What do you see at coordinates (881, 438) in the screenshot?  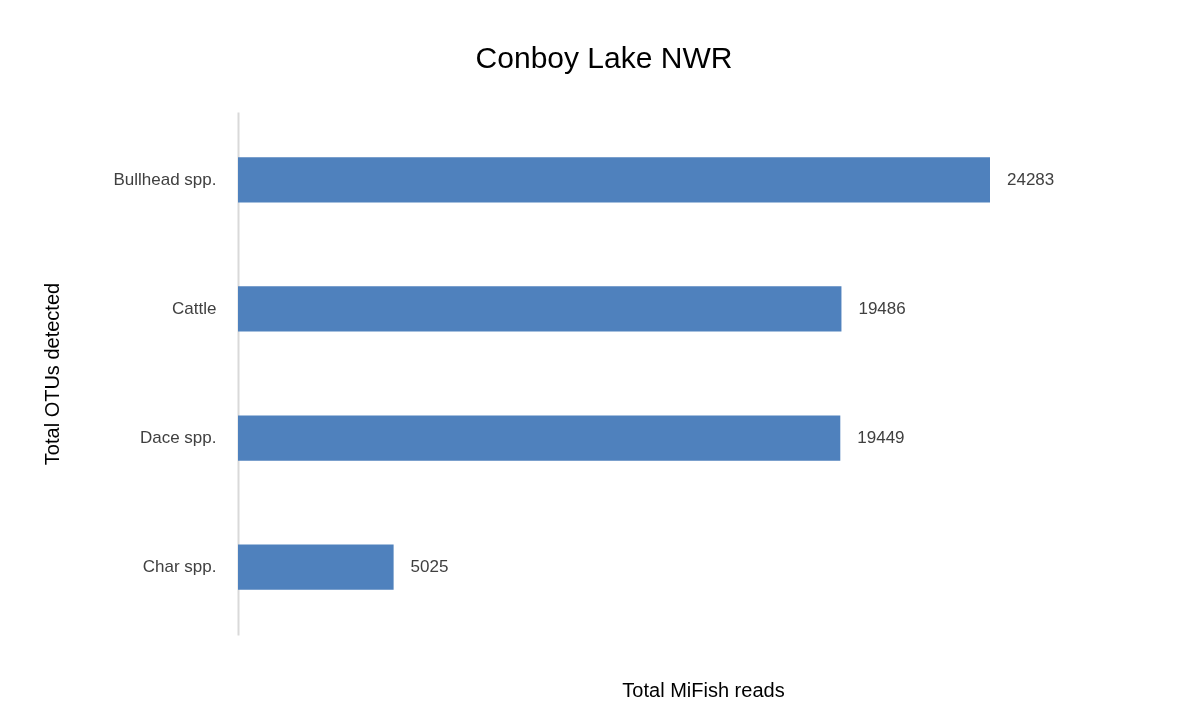 I see `data-label: 19449` at bounding box center [881, 438].